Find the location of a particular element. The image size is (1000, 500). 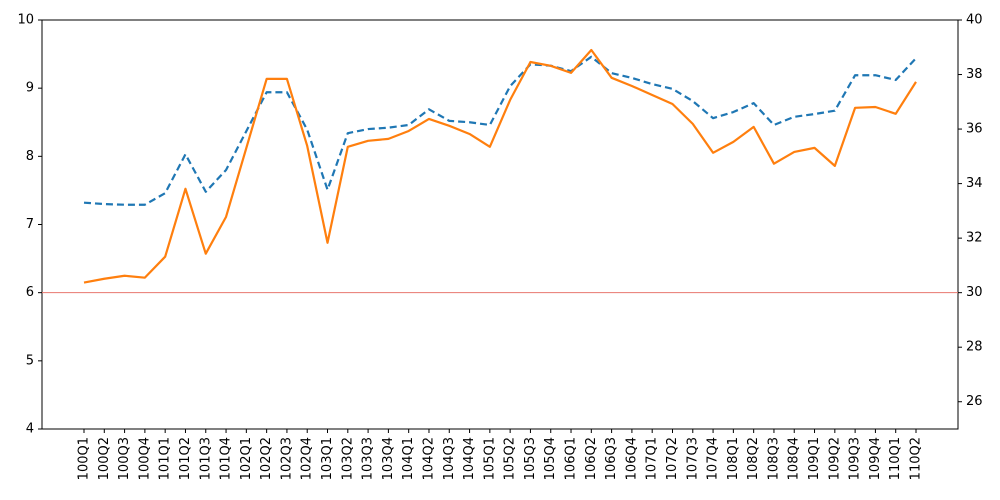

x-tick-label: 105Q1 is located at coordinates (489, 458).